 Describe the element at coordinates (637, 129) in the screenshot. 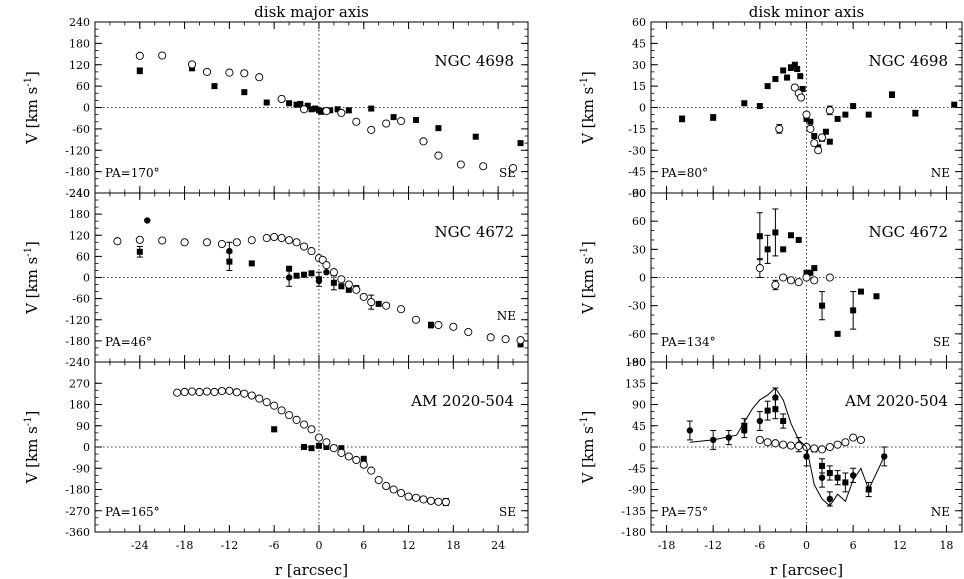

I see `y-tick-label: -15` at that location.